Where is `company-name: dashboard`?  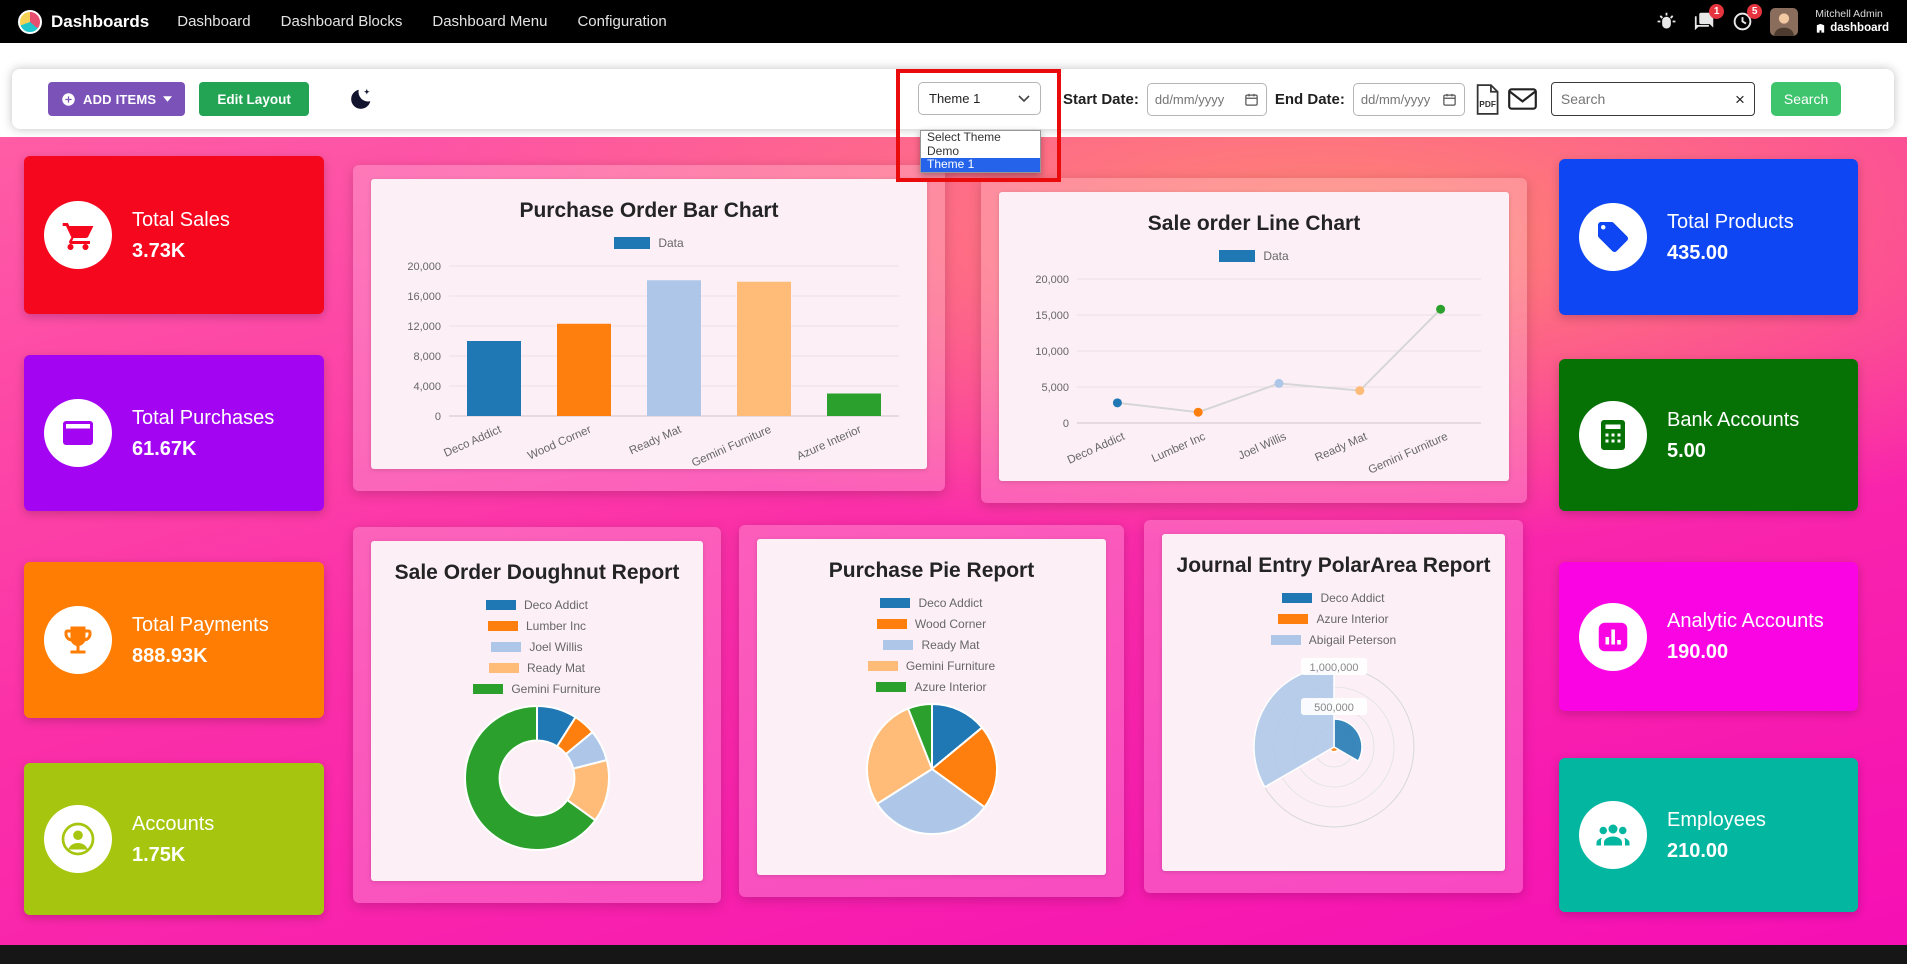
company-name: dashboard is located at coordinates (1859, 27).